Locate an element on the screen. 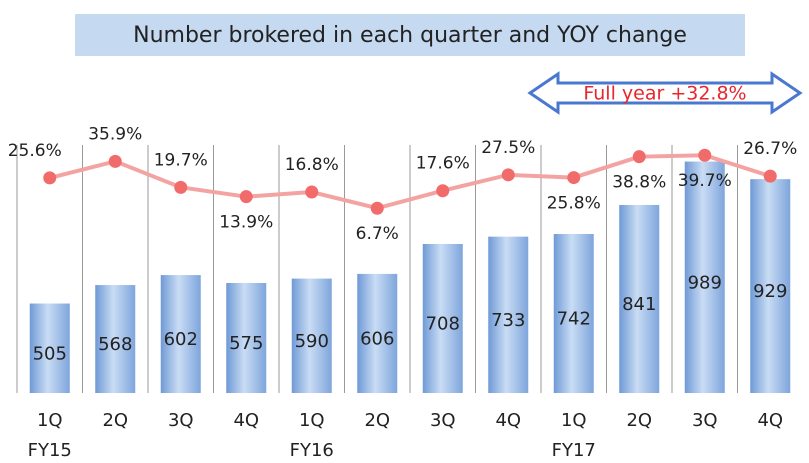 The width and height of the screenshot is (809, 463). yoy-value-label: 25.8% is located at coordinates (574, 204).